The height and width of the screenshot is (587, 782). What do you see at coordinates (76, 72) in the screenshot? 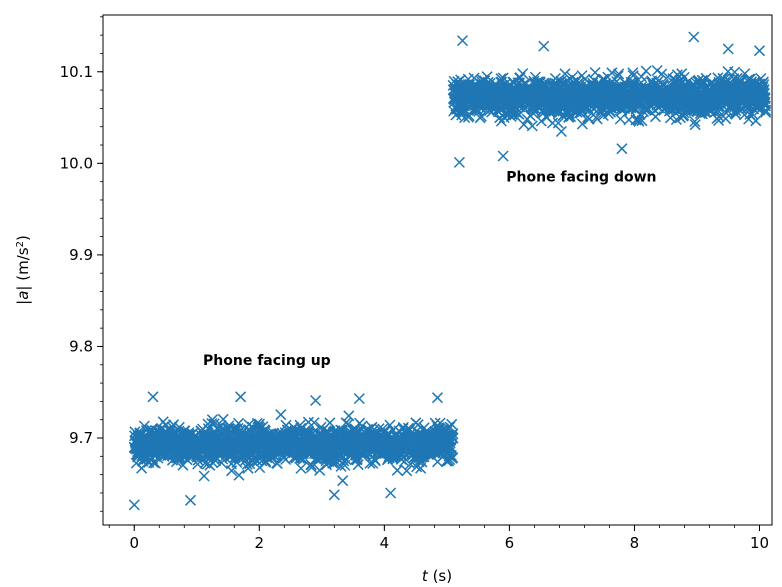
I see `y-tick-label: 10.1` at bounding box center [76, 72].